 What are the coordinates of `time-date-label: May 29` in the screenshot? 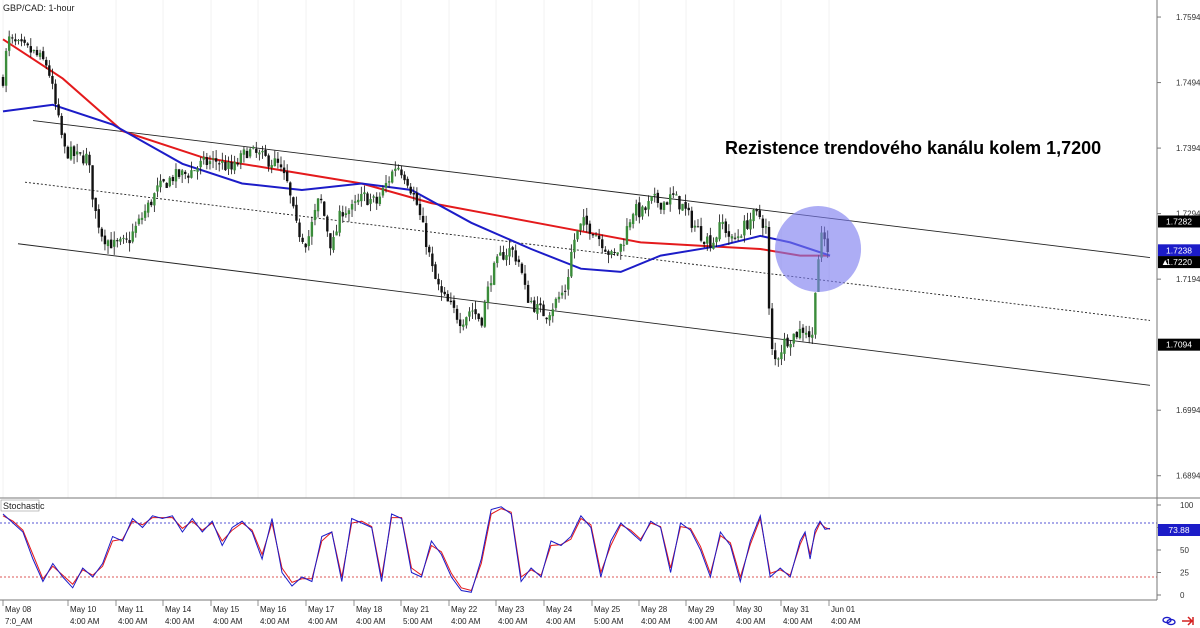 It's located at (701, 609).